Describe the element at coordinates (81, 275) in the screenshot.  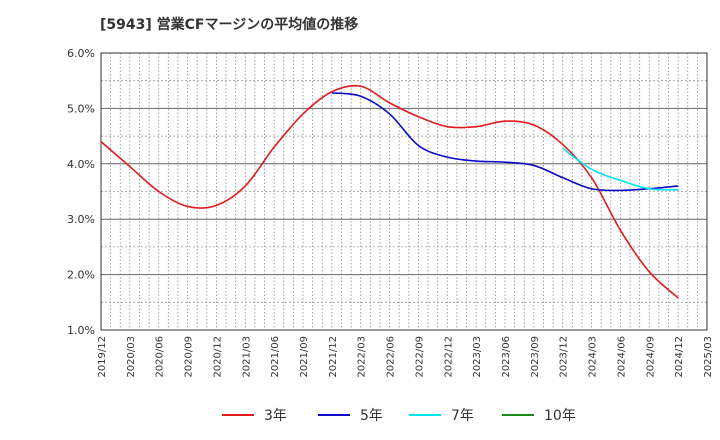
I see `y-tick-label: 2.0%` at that location.